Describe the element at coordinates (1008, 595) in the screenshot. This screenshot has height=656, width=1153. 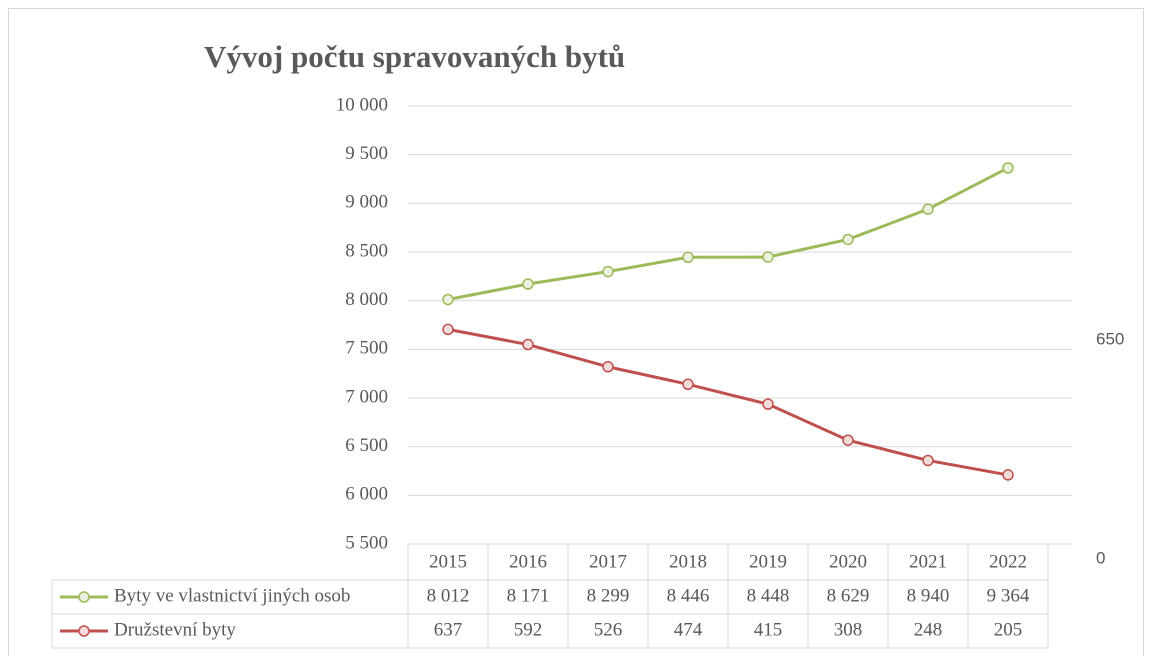
I see `table-value: 9 364` at that location.